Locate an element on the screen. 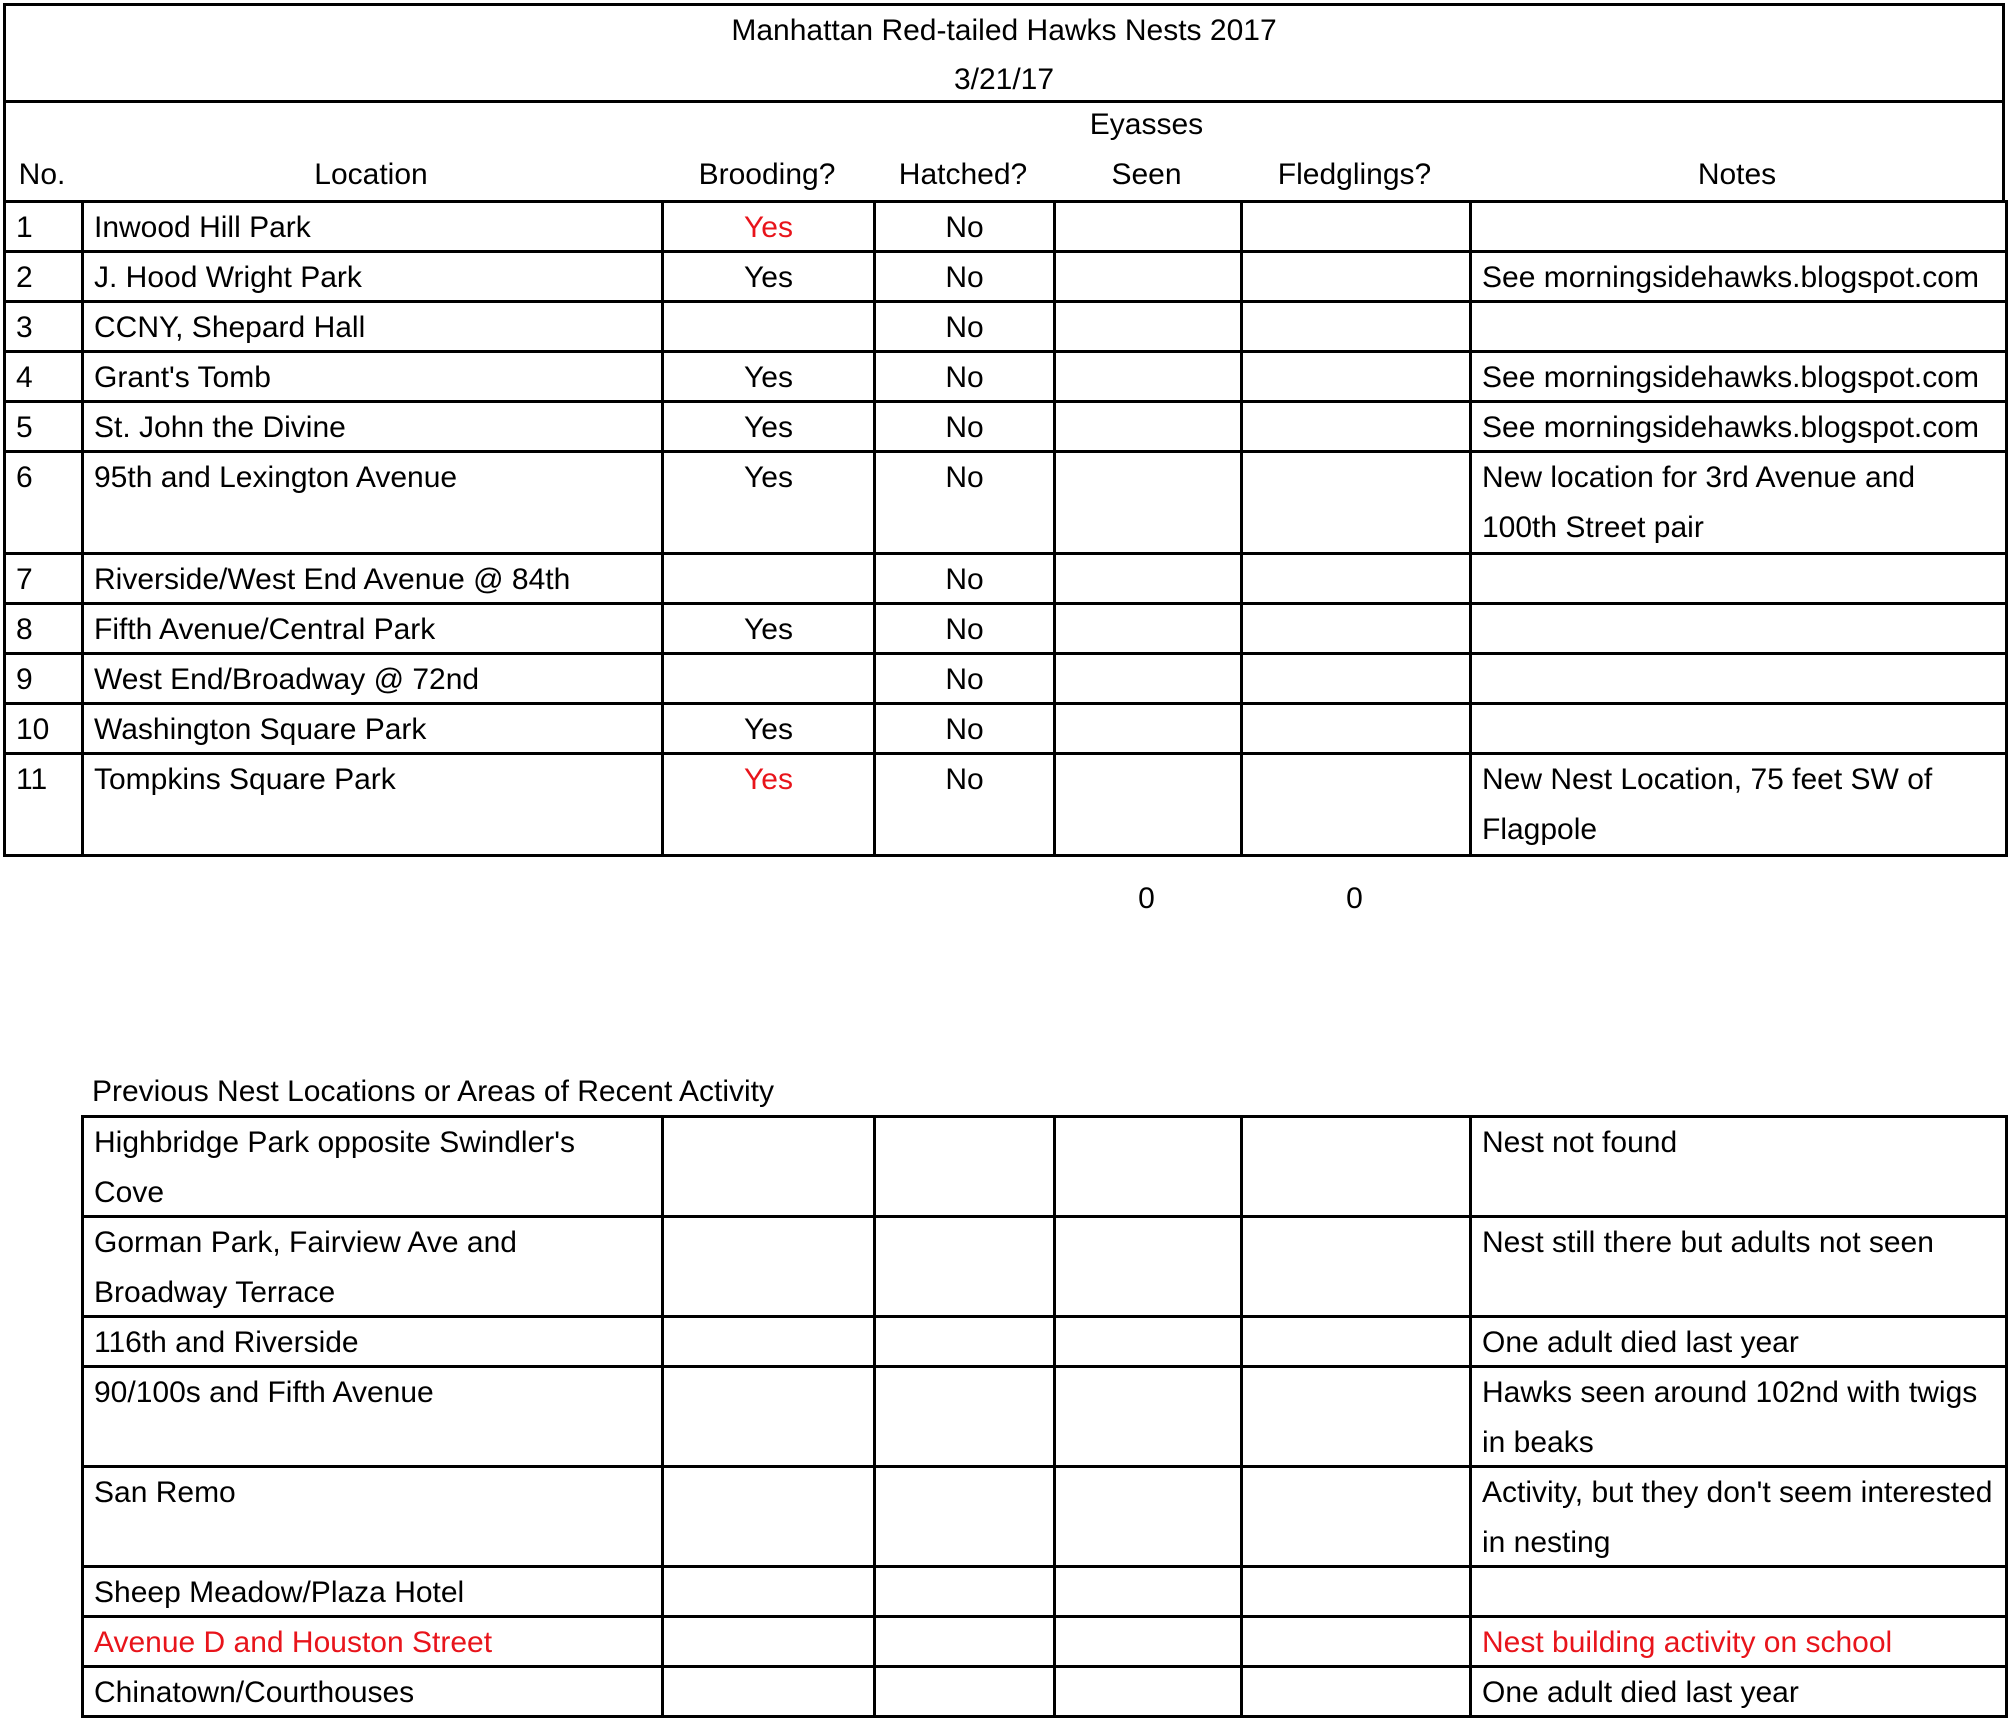  column-header: Notes is located at coordinates (1737, 174).